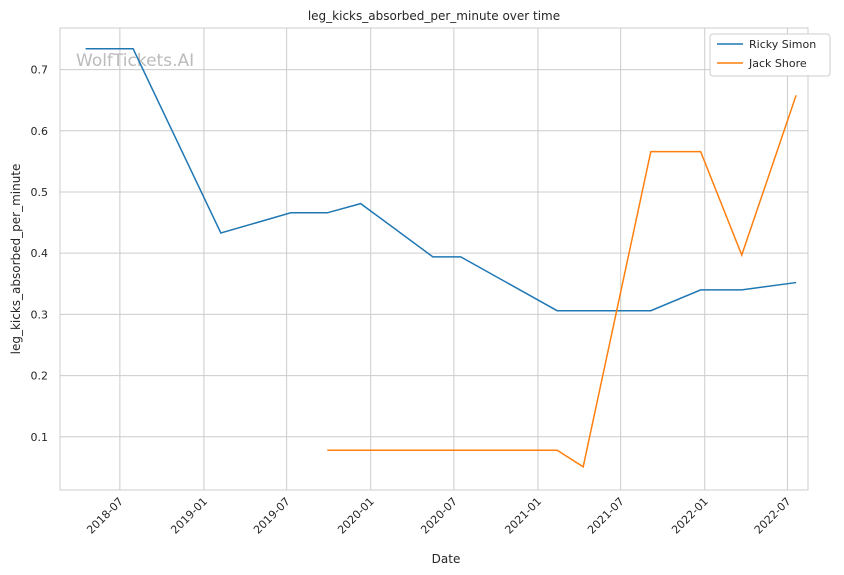 Image resolution: width=844 pixels, height=575 pixels. I want to click on y-tick-label: 0.3, so click(40, 314).